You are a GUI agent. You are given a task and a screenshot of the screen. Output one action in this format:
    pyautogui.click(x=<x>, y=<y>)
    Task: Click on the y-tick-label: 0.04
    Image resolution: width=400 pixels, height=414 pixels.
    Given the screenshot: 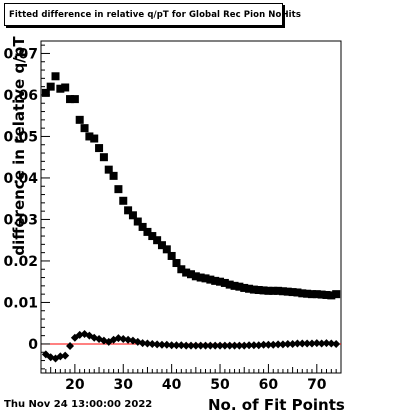 What is the action you would take?
    pyautogui.click(x=20, y=179)
    